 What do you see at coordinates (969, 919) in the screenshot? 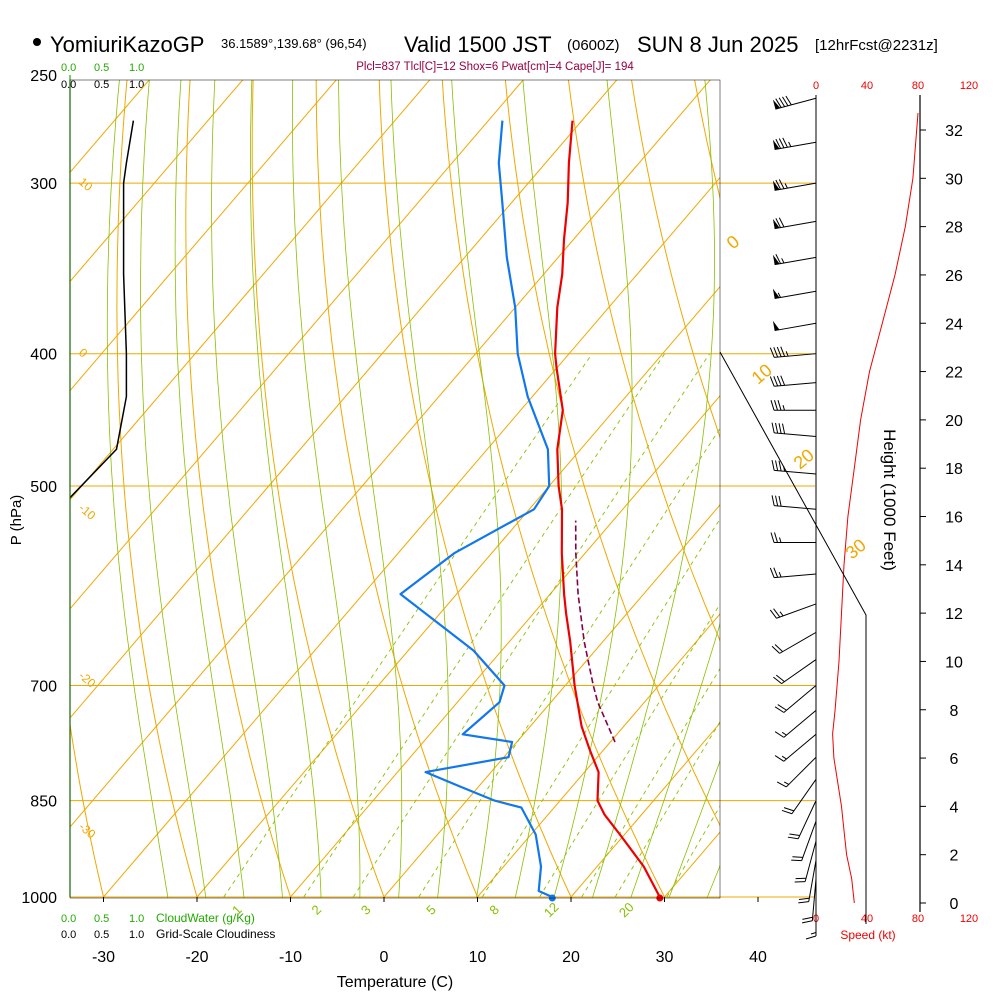
I see `speed-bottom-120: 120` at bounding box center [969, 919].